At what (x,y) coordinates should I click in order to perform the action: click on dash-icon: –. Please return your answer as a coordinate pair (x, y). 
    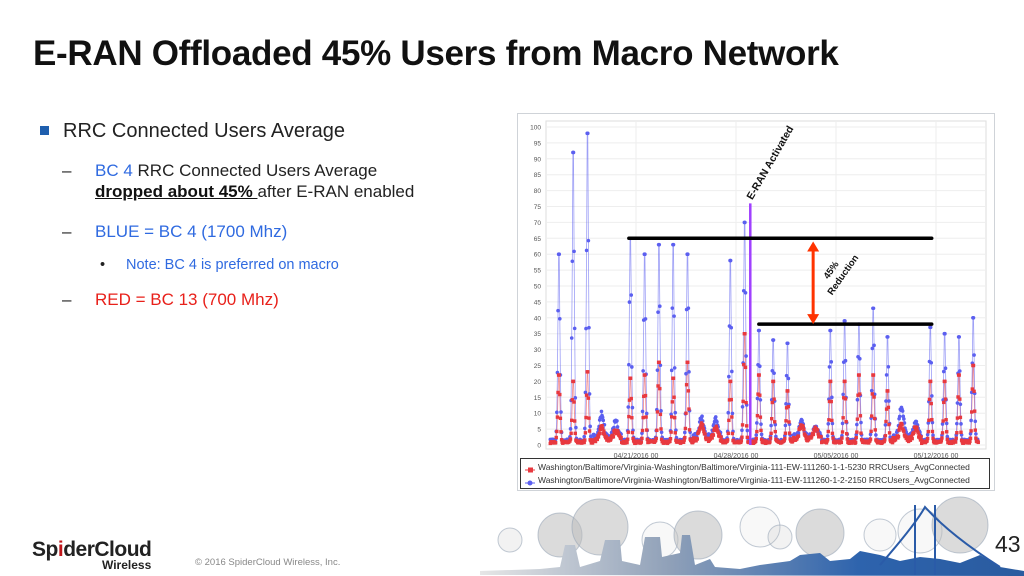
    Looking at the image, I should click on (67, 299).